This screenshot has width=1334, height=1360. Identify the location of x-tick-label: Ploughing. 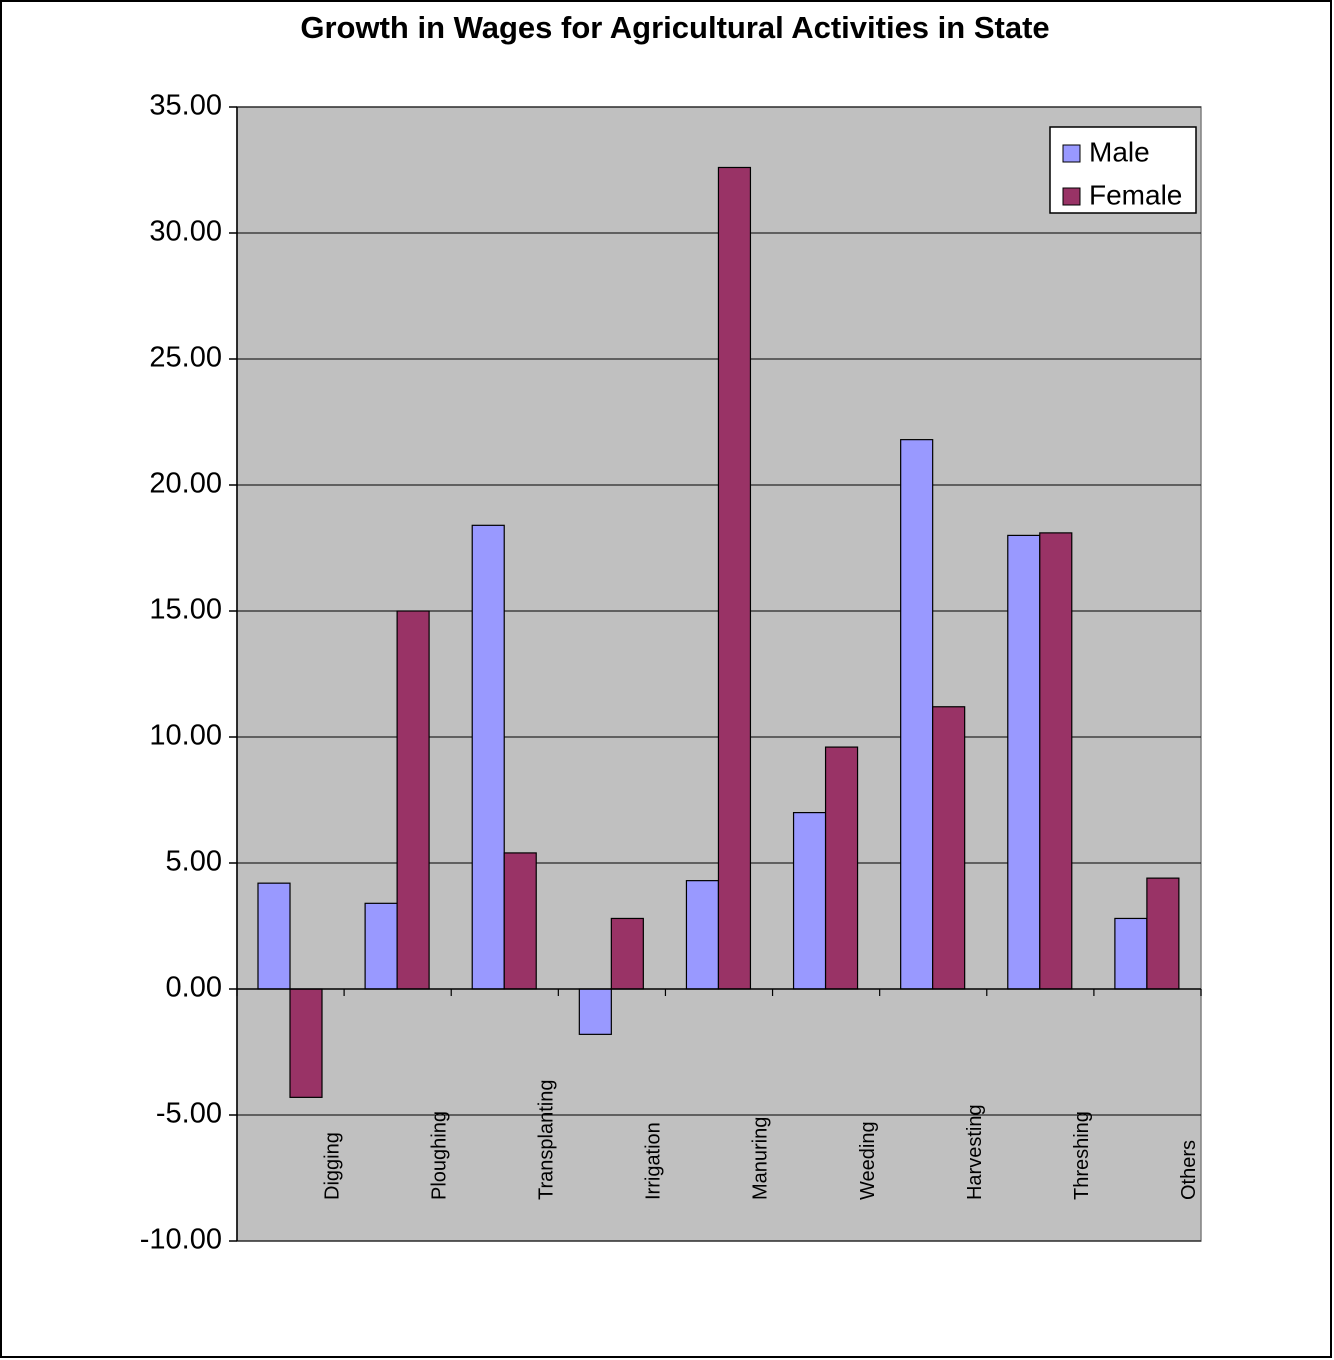
(439, 1155).